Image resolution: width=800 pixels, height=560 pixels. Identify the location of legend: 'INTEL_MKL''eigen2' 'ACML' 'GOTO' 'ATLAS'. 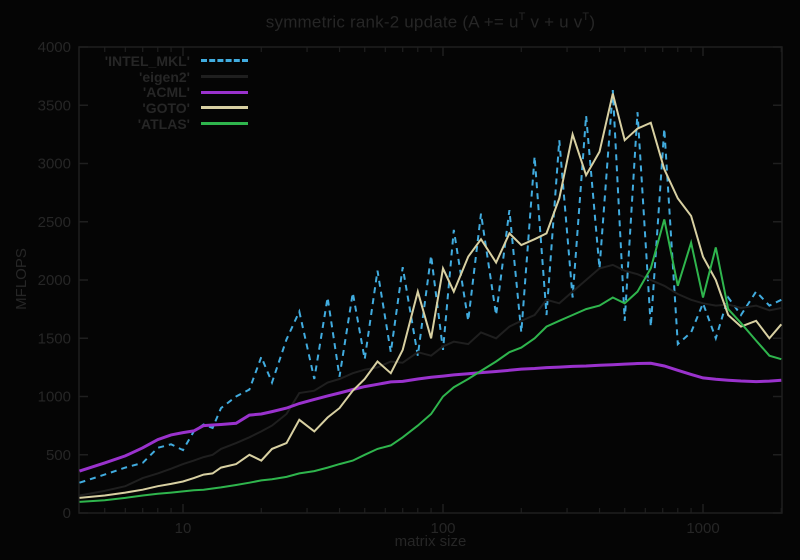
(164, 92).